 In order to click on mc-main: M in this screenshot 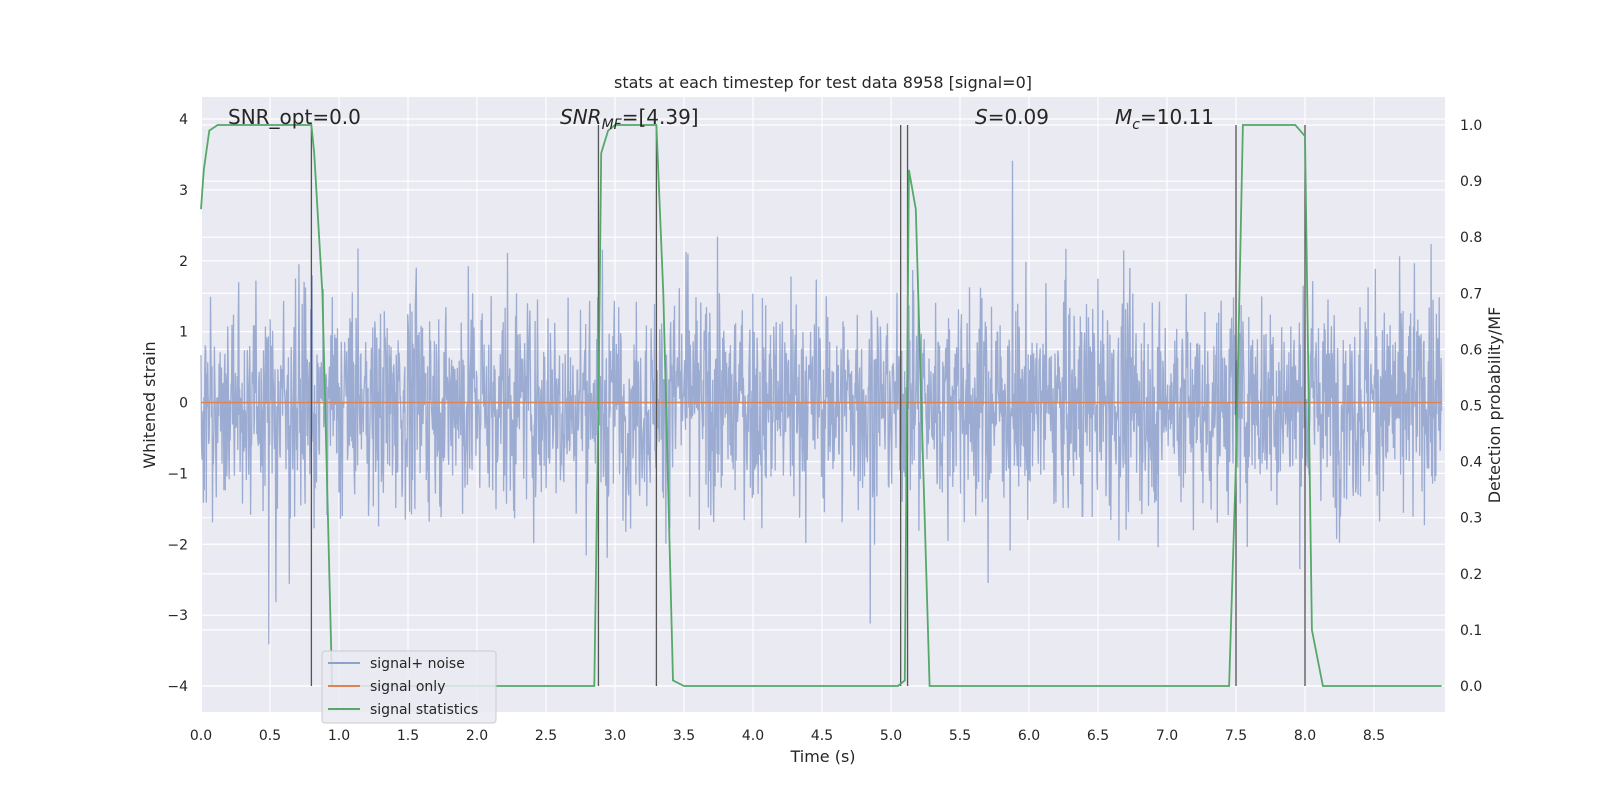, I will do `click(1123, 117)`.